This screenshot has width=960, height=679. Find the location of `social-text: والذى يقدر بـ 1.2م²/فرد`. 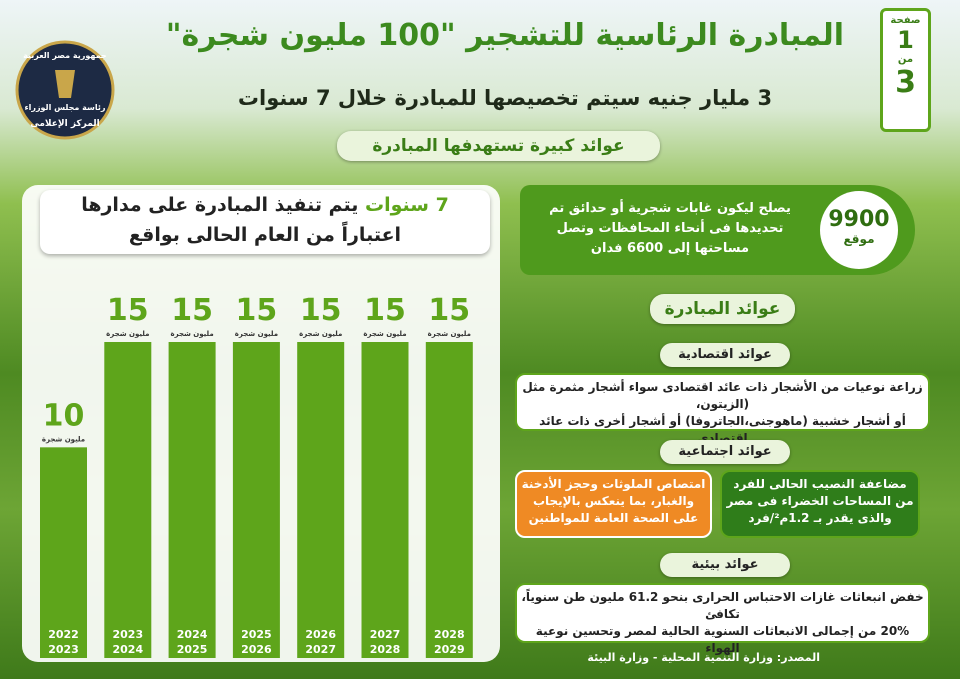

social-text: والذى يقدر بـ 1.2م²/فرد is located at coordinates (820, 518).